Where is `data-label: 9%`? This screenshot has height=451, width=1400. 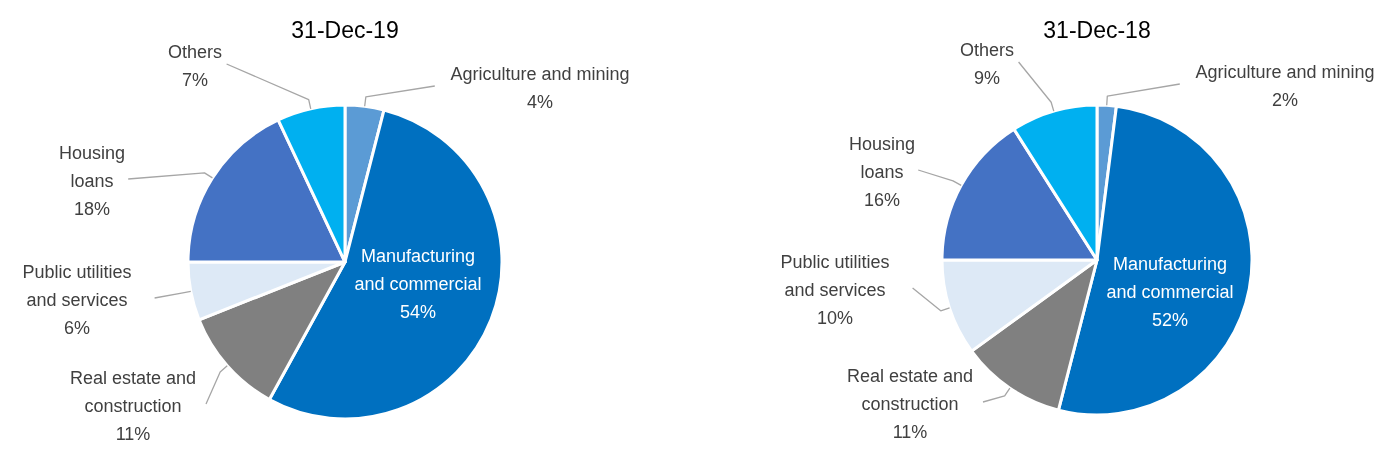
data-label: 9% is located at coordinates (987, 78).